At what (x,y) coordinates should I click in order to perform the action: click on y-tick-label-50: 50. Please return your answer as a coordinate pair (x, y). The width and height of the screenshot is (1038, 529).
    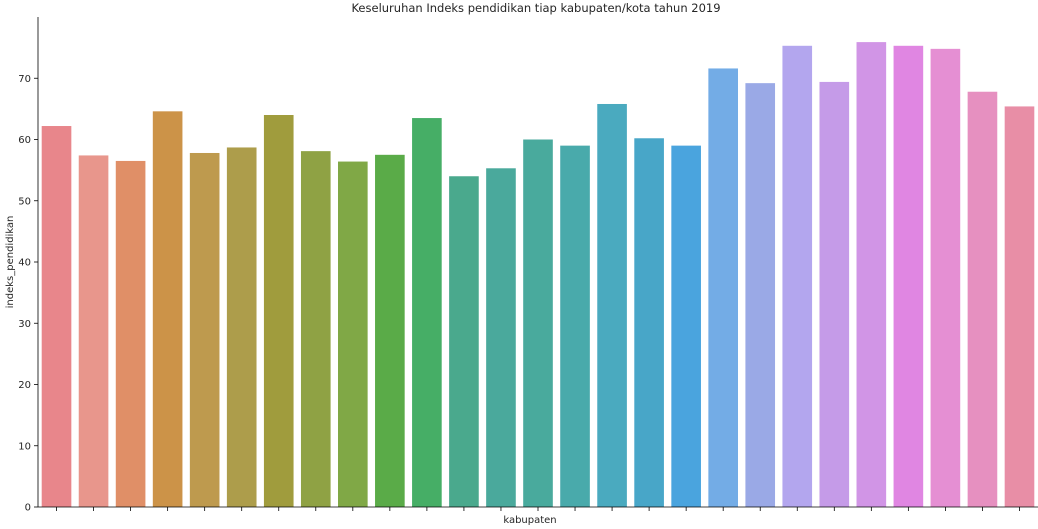
    Looking at the image, I should click on (24, 201).